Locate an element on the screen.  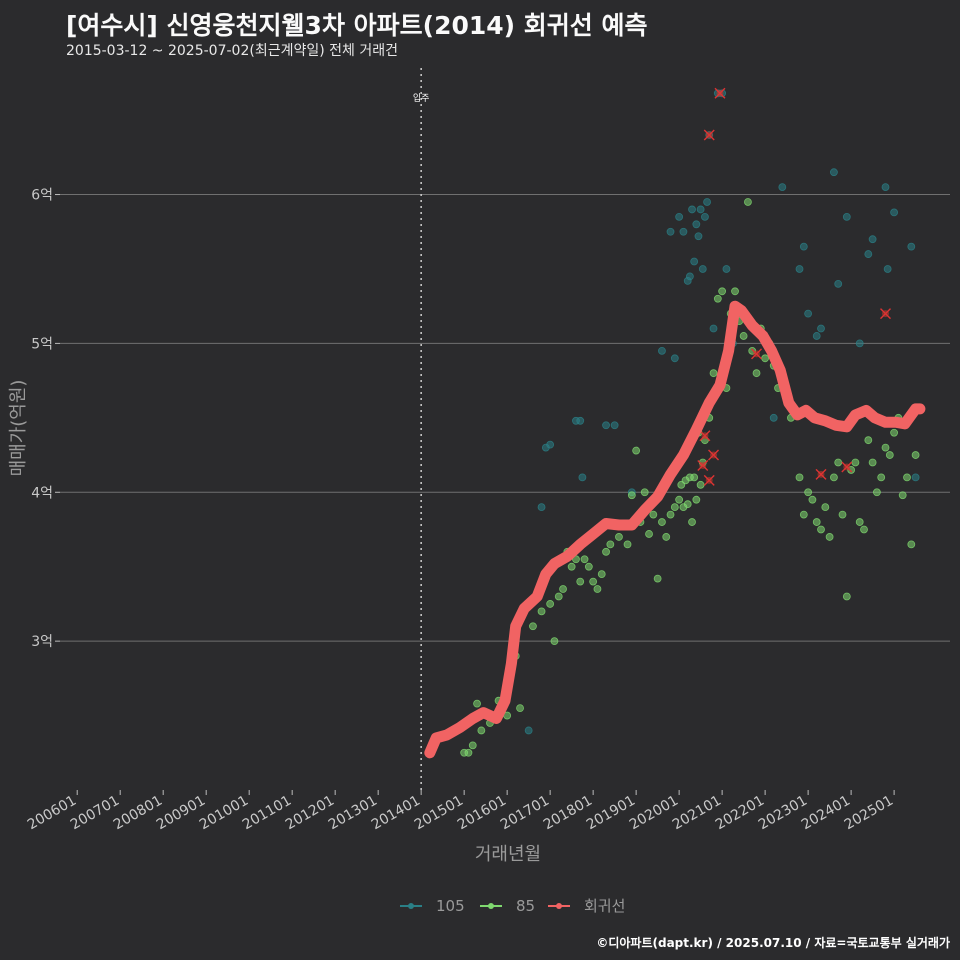
y-axis-title: 매매가(억원) is located at coordinates (18, 428).